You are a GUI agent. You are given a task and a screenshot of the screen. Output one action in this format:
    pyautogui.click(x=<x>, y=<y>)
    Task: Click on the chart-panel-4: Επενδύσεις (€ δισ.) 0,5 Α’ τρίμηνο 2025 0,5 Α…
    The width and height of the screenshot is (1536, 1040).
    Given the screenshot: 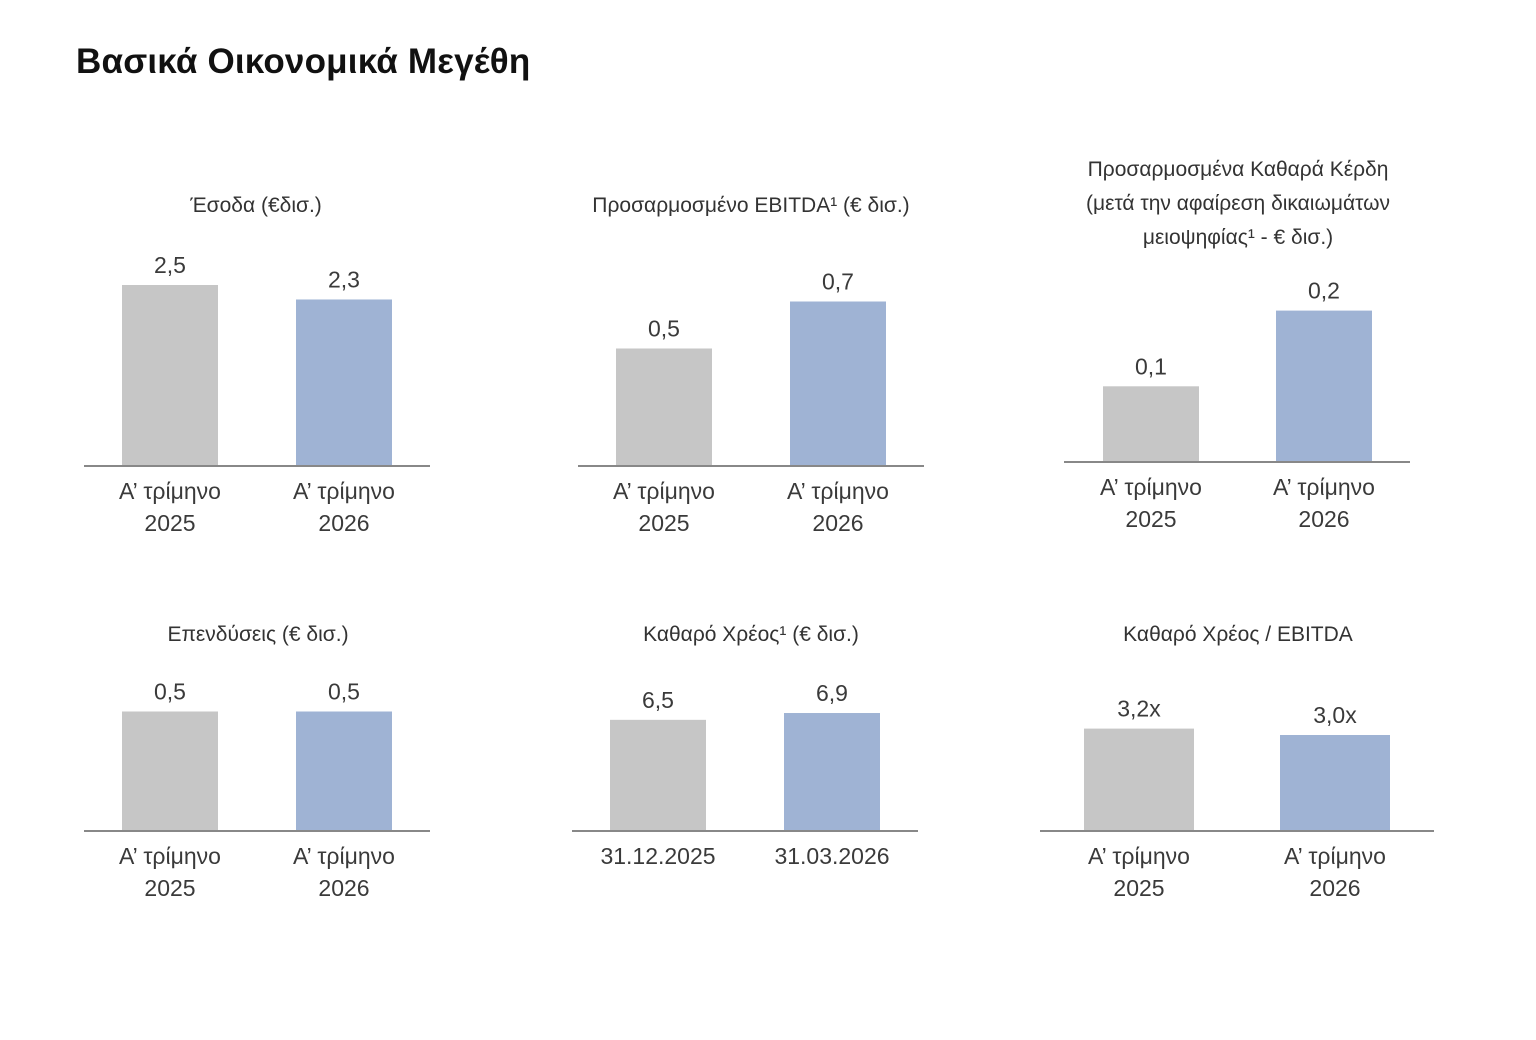 What is the action you would take?
    pyautogui.click(x=257, y=762)
    